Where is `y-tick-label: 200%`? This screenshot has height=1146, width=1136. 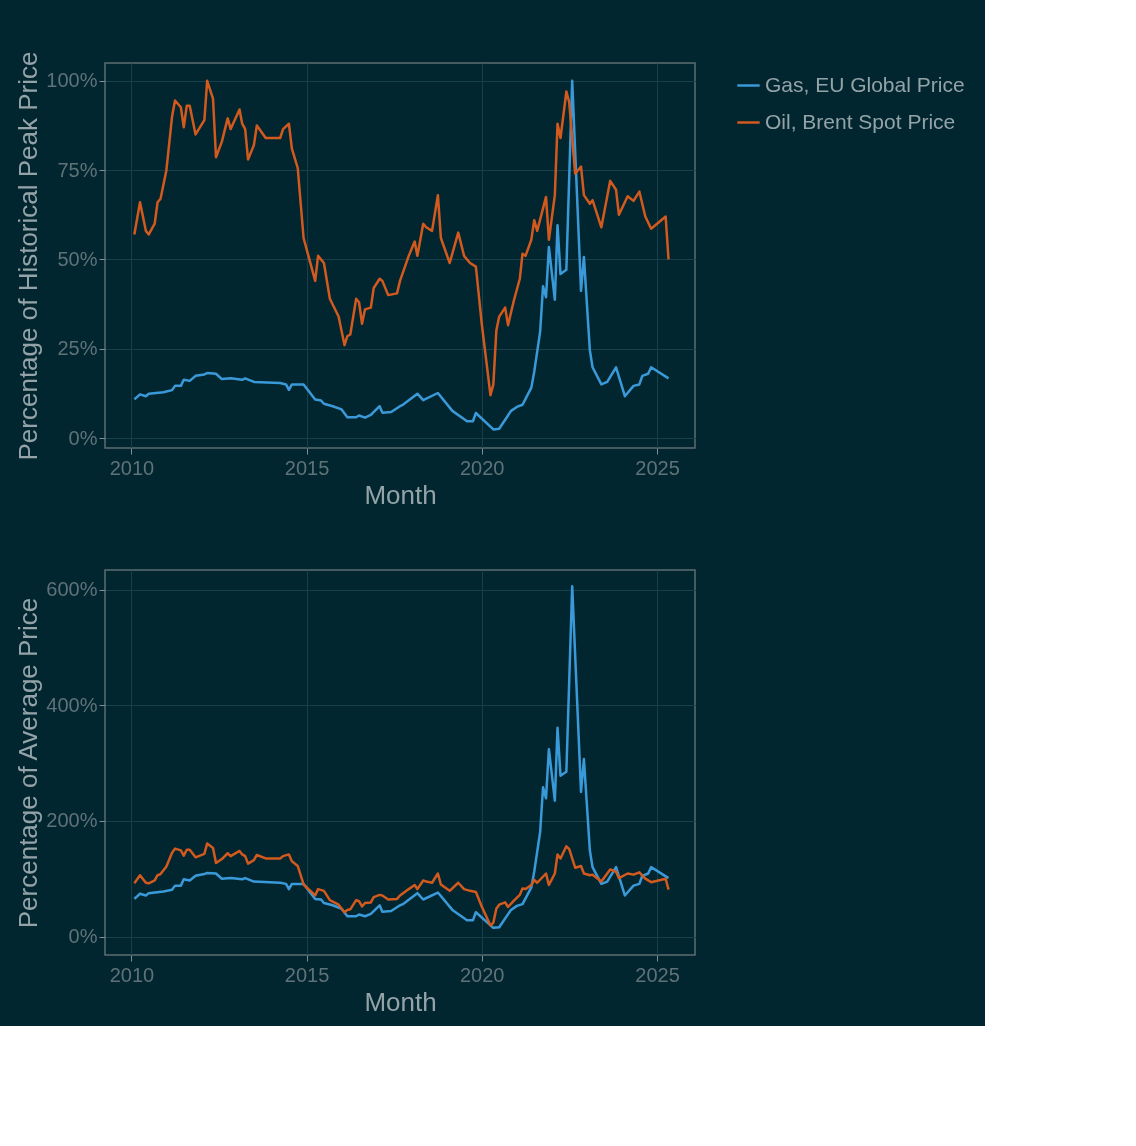 y-tick-label: 200% is located at coordinates (72, 820).